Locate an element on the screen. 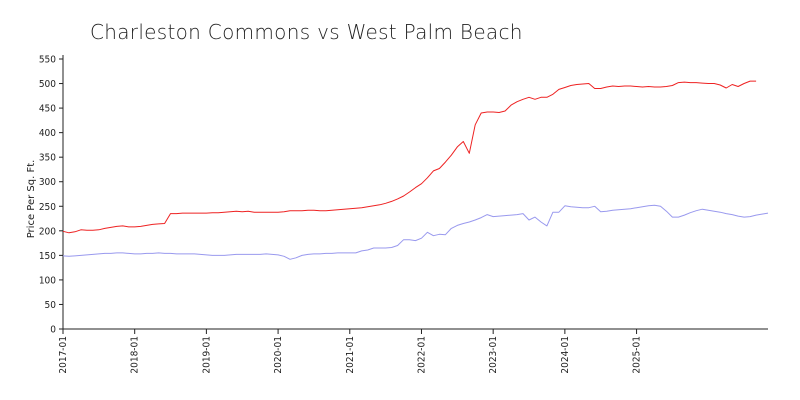 This screenshot has height=400, width=800. y-tick-label: 450 is located at coordinates (47, 109).